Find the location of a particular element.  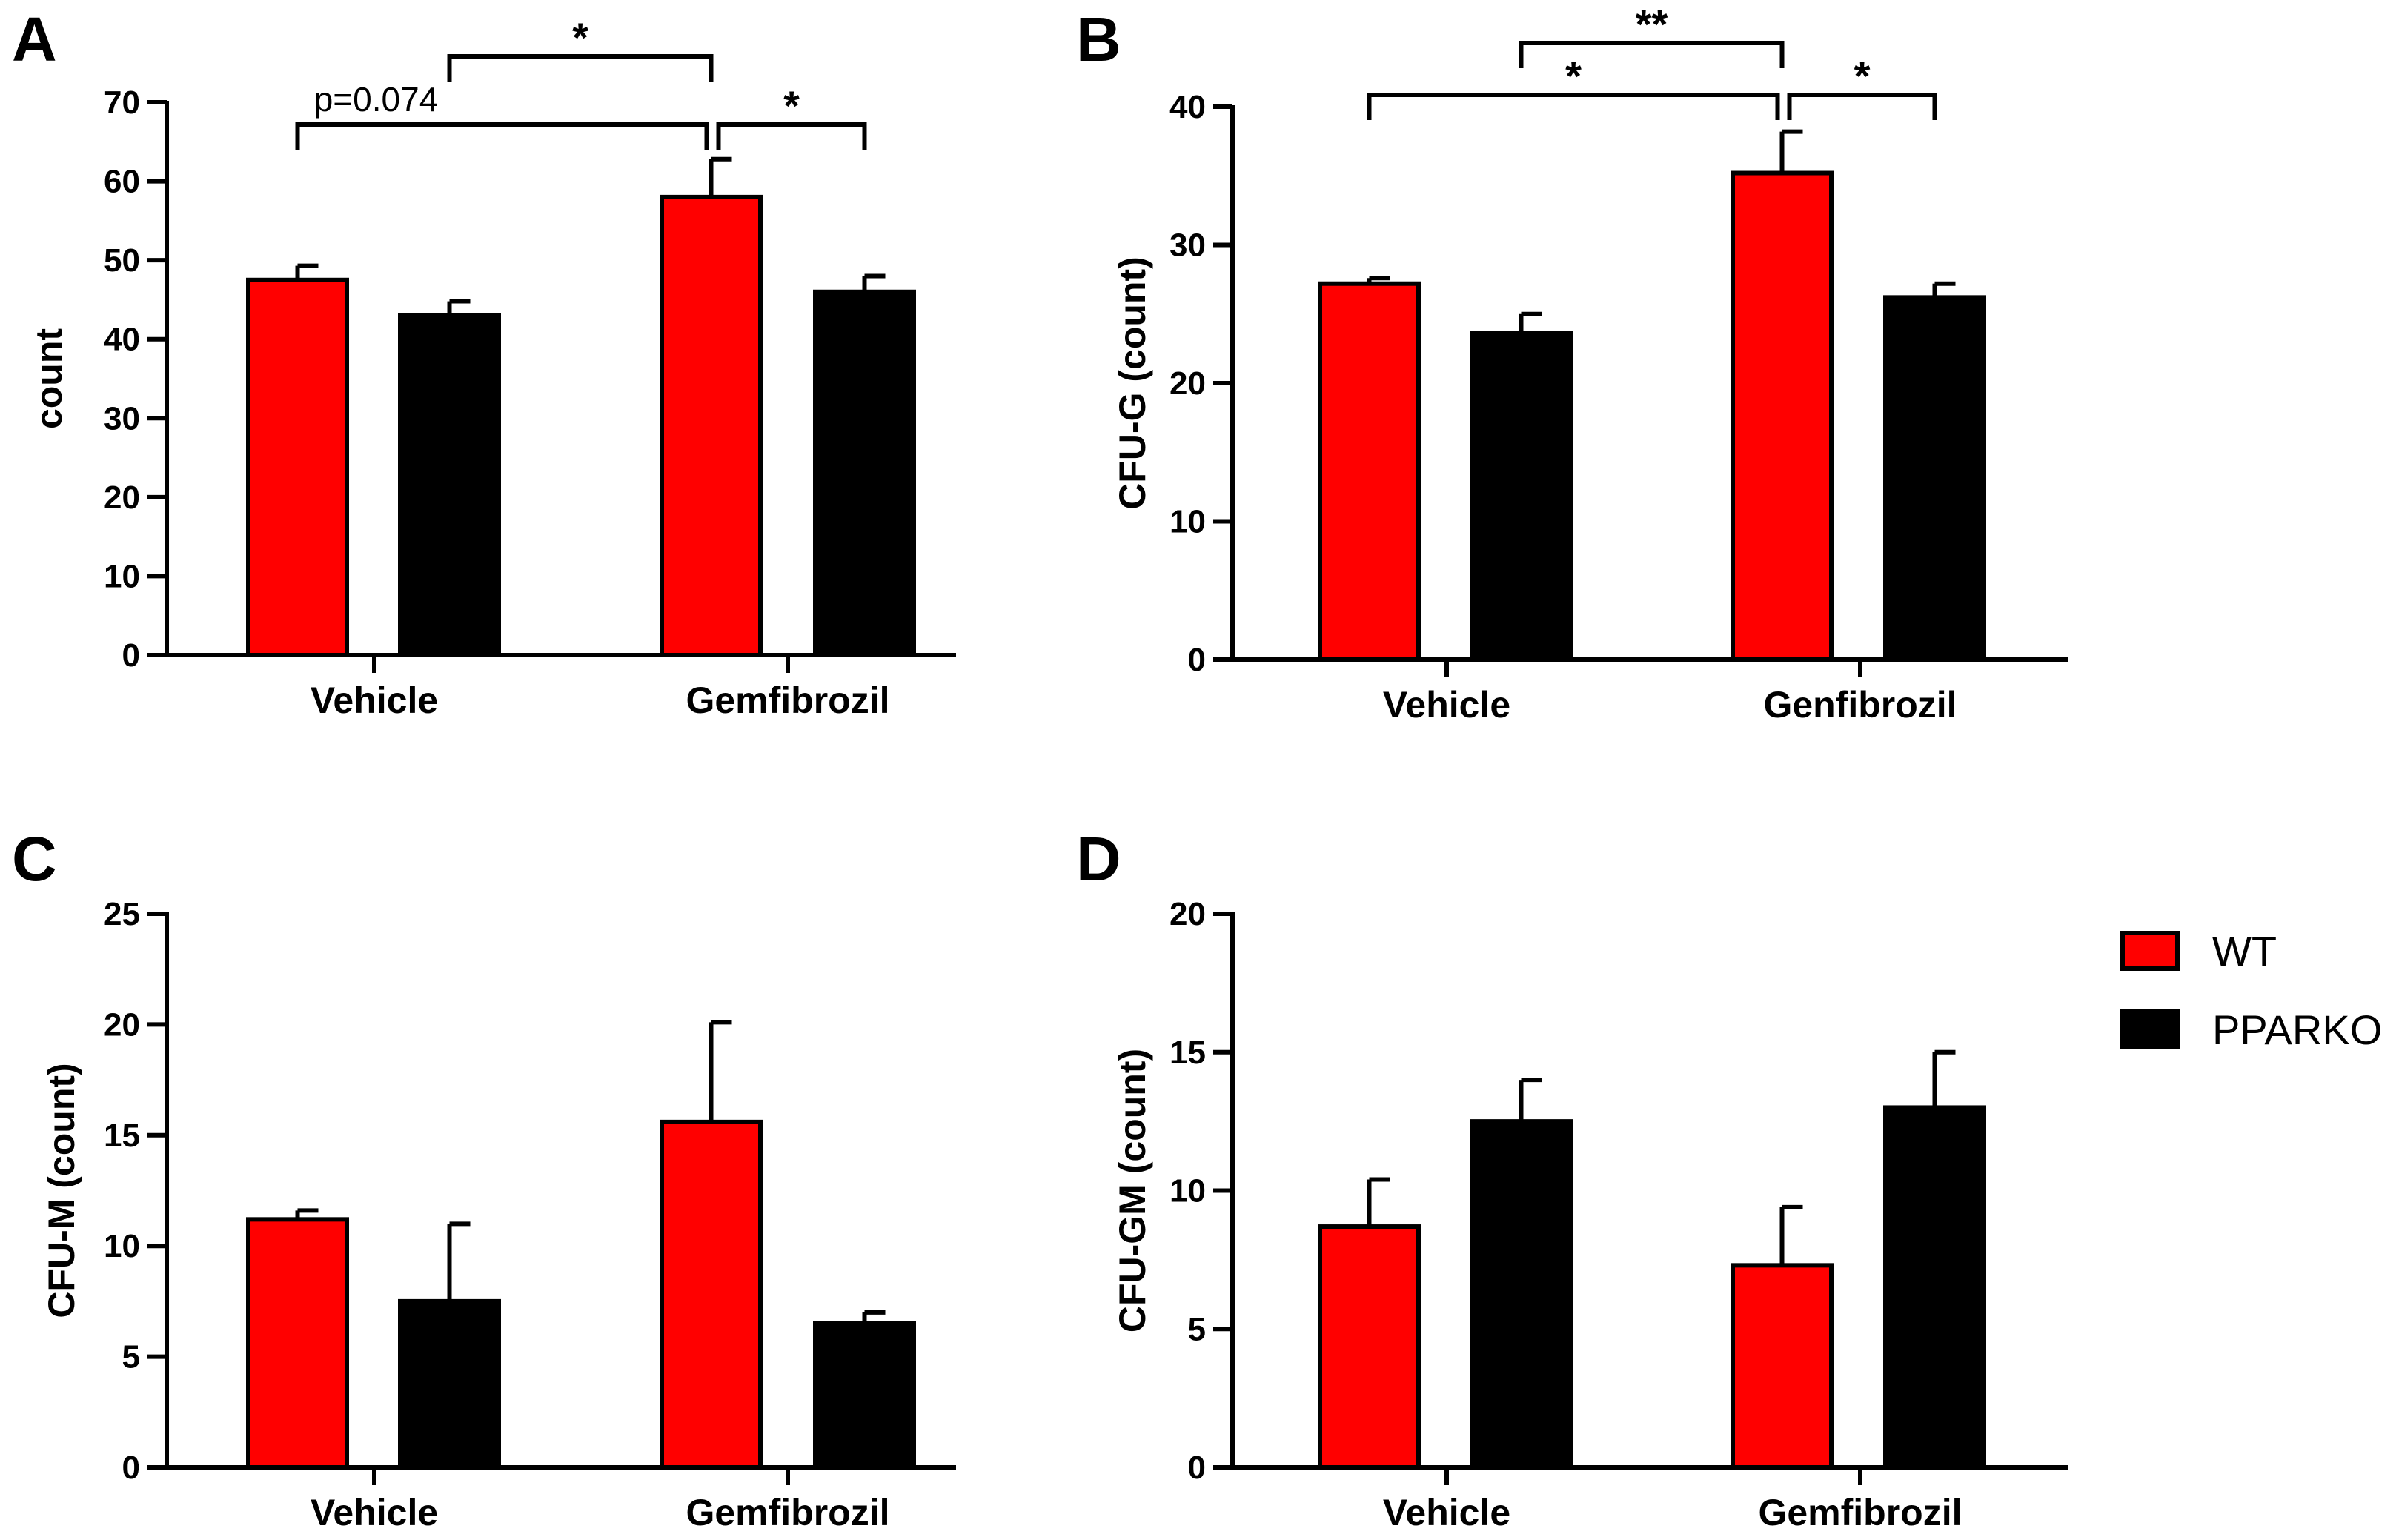

y-tick-label: 25 is located at coordinates (122, 914).